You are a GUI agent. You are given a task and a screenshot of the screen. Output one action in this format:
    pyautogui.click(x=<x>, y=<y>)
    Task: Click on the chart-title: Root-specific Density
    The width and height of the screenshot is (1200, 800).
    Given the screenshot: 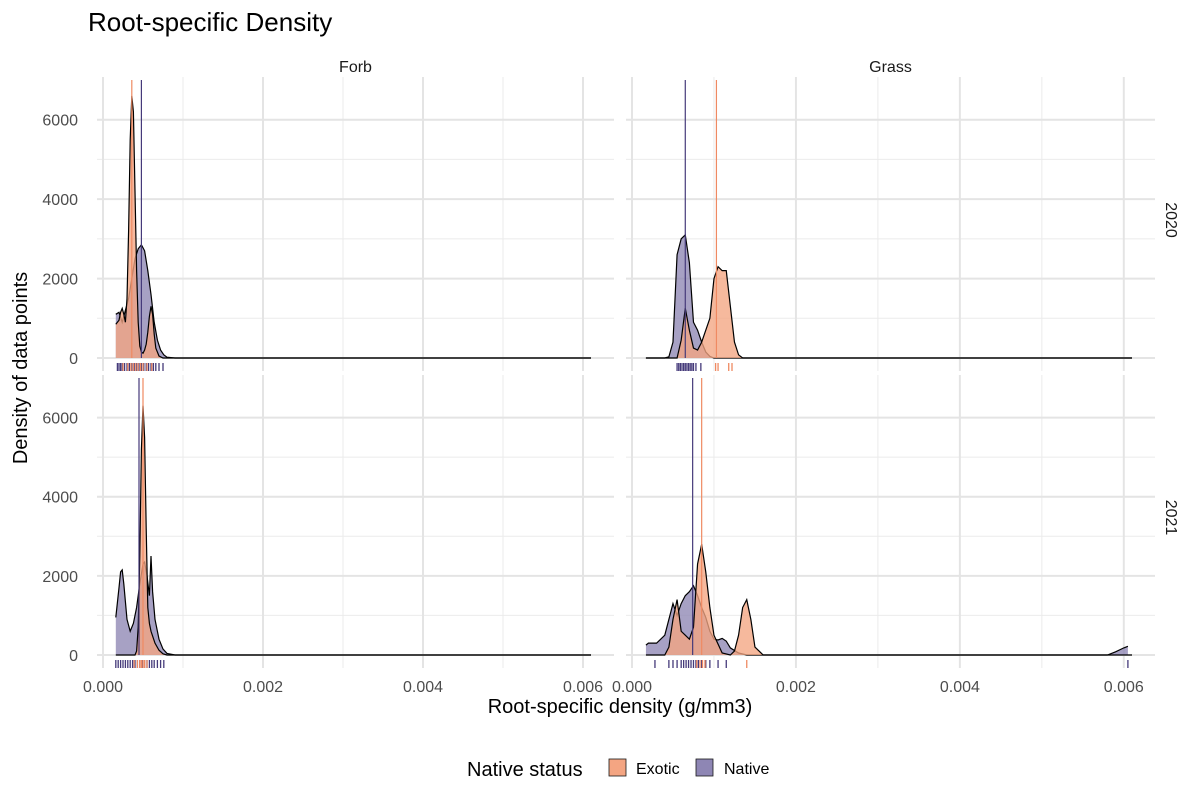 What is the action you would take?
    pyautogui.click(x=210, y=22)
    